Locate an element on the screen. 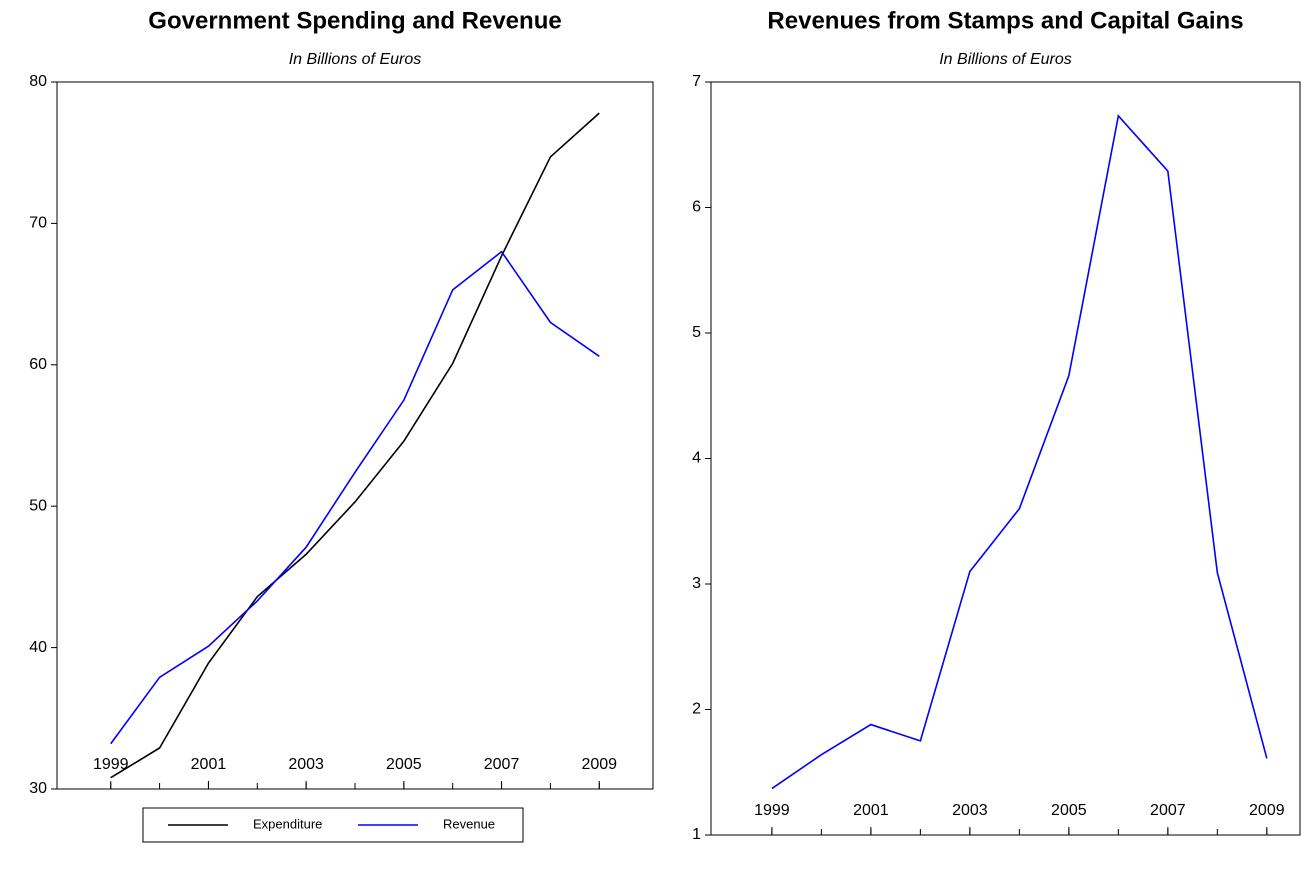  y-tick-label: 50 is located at coordinates (38, 505).